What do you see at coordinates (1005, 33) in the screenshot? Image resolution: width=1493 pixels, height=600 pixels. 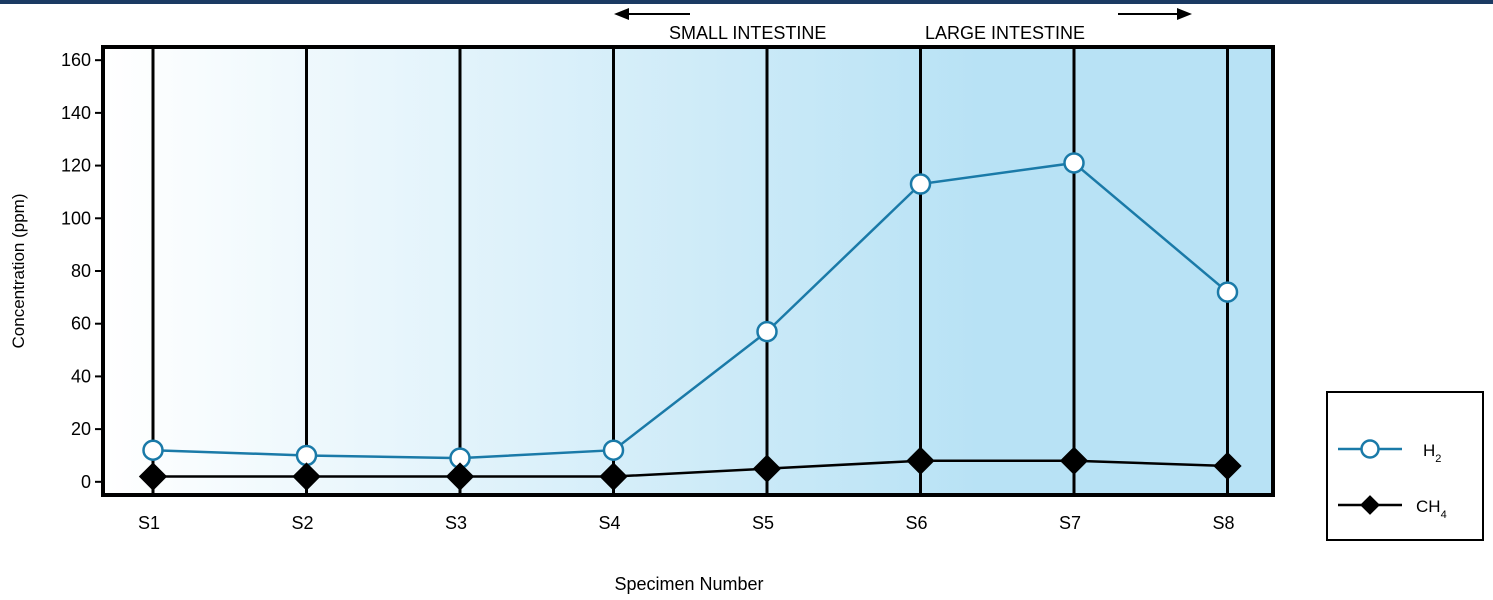 I see `annotation-large-intestine: LARGE INTESTINE` at bounding box center [1005, 33].